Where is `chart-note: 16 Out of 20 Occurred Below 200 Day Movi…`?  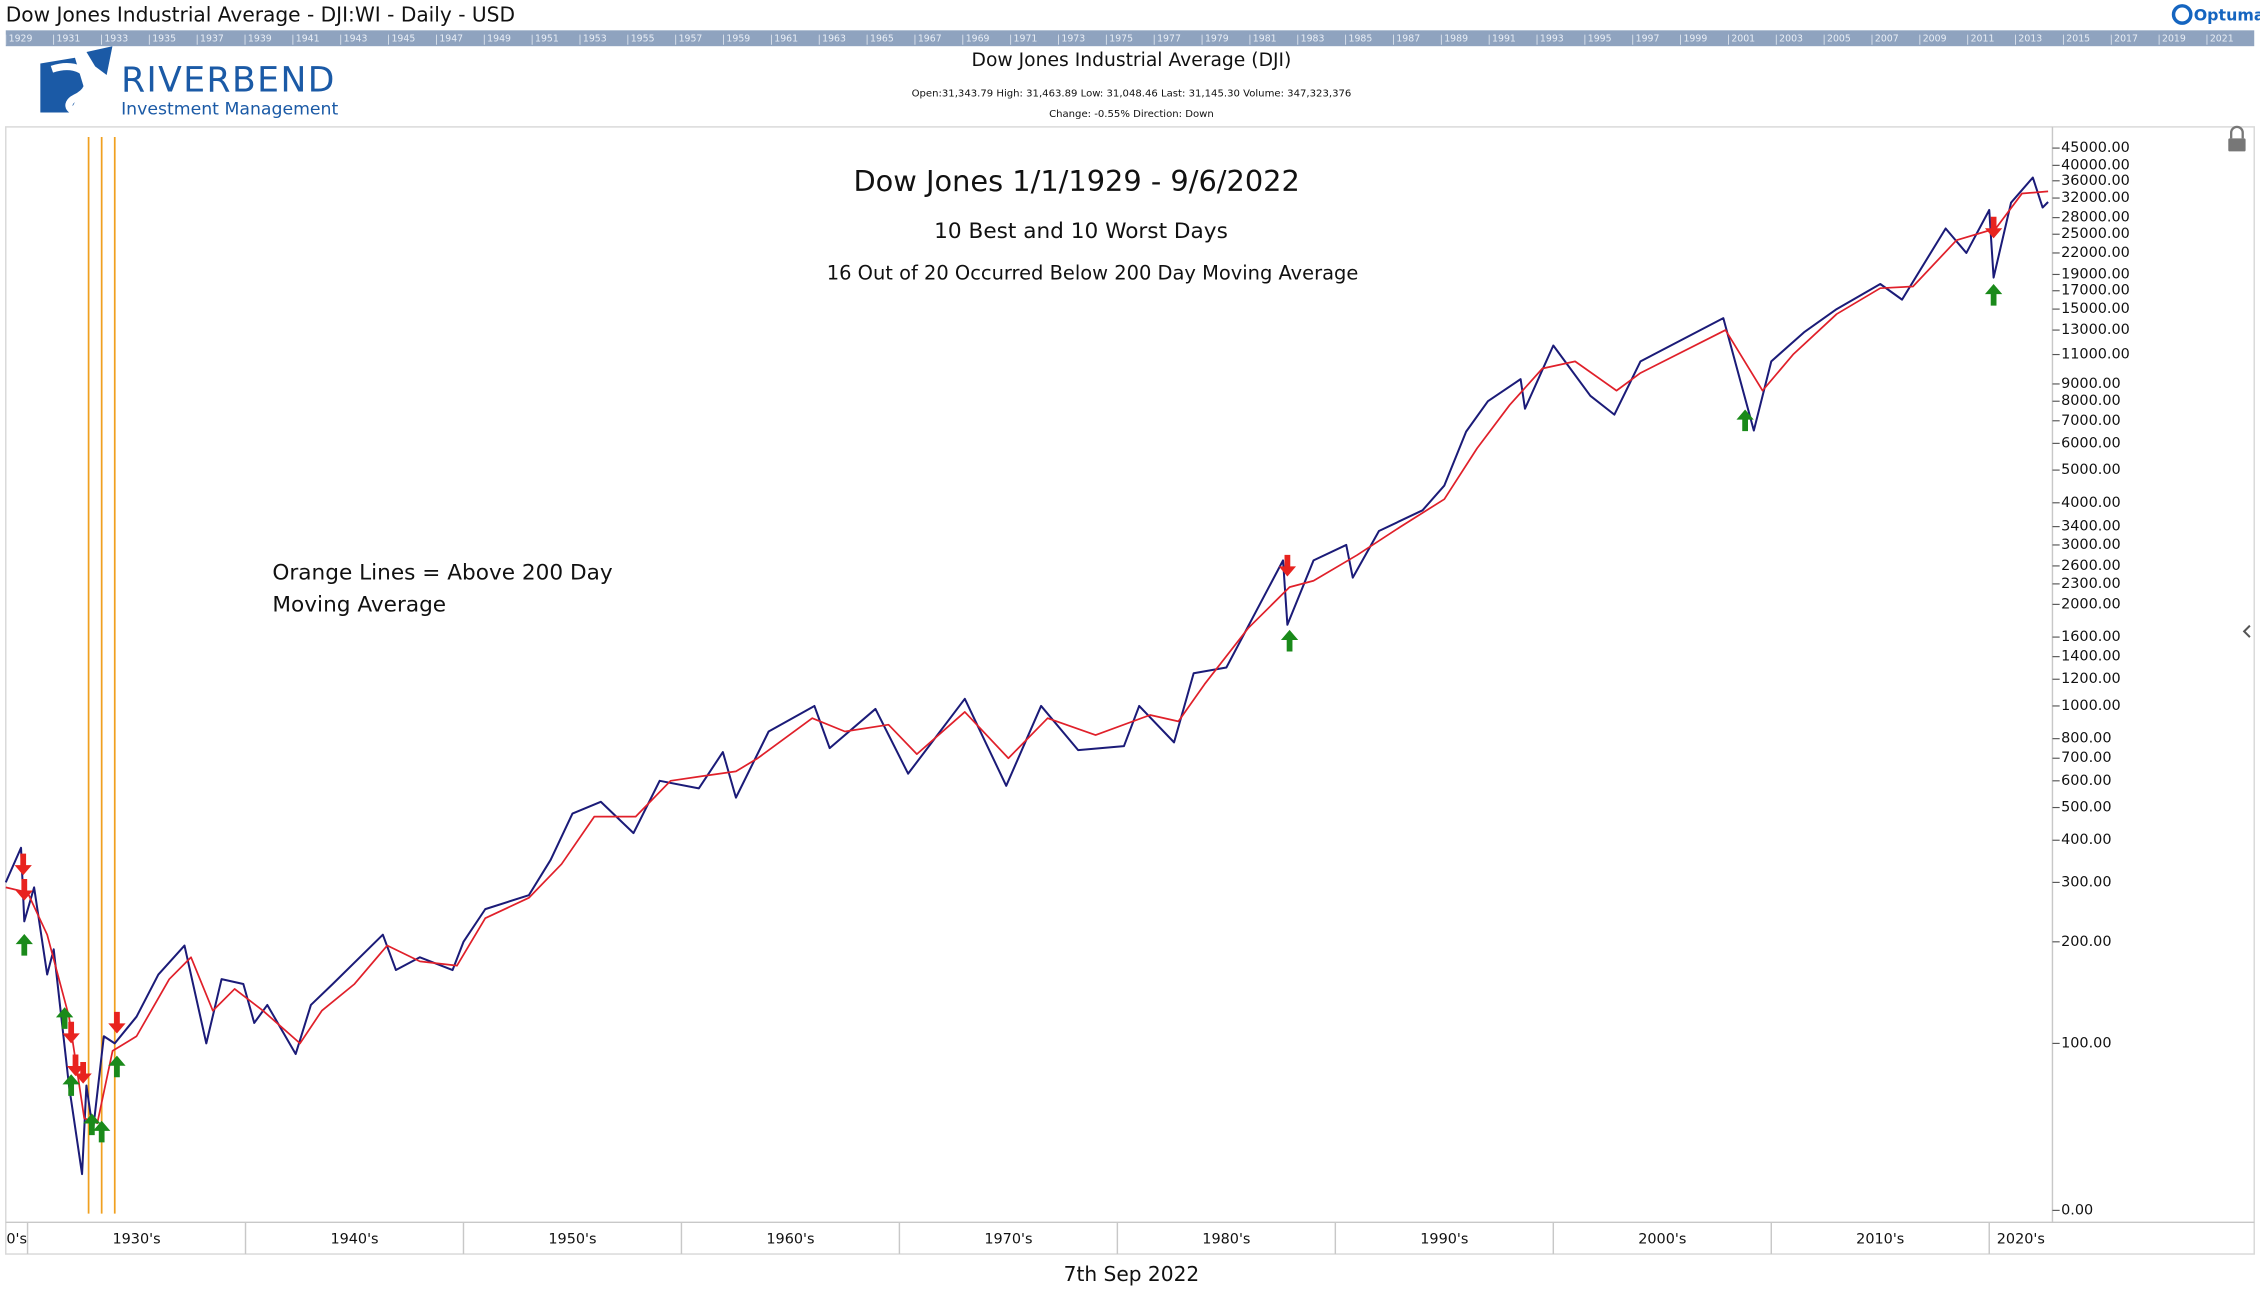
chart-note: 16 Out of 20 Occurred Below 200 Day Movi… is located at coordinates (1093, 272).